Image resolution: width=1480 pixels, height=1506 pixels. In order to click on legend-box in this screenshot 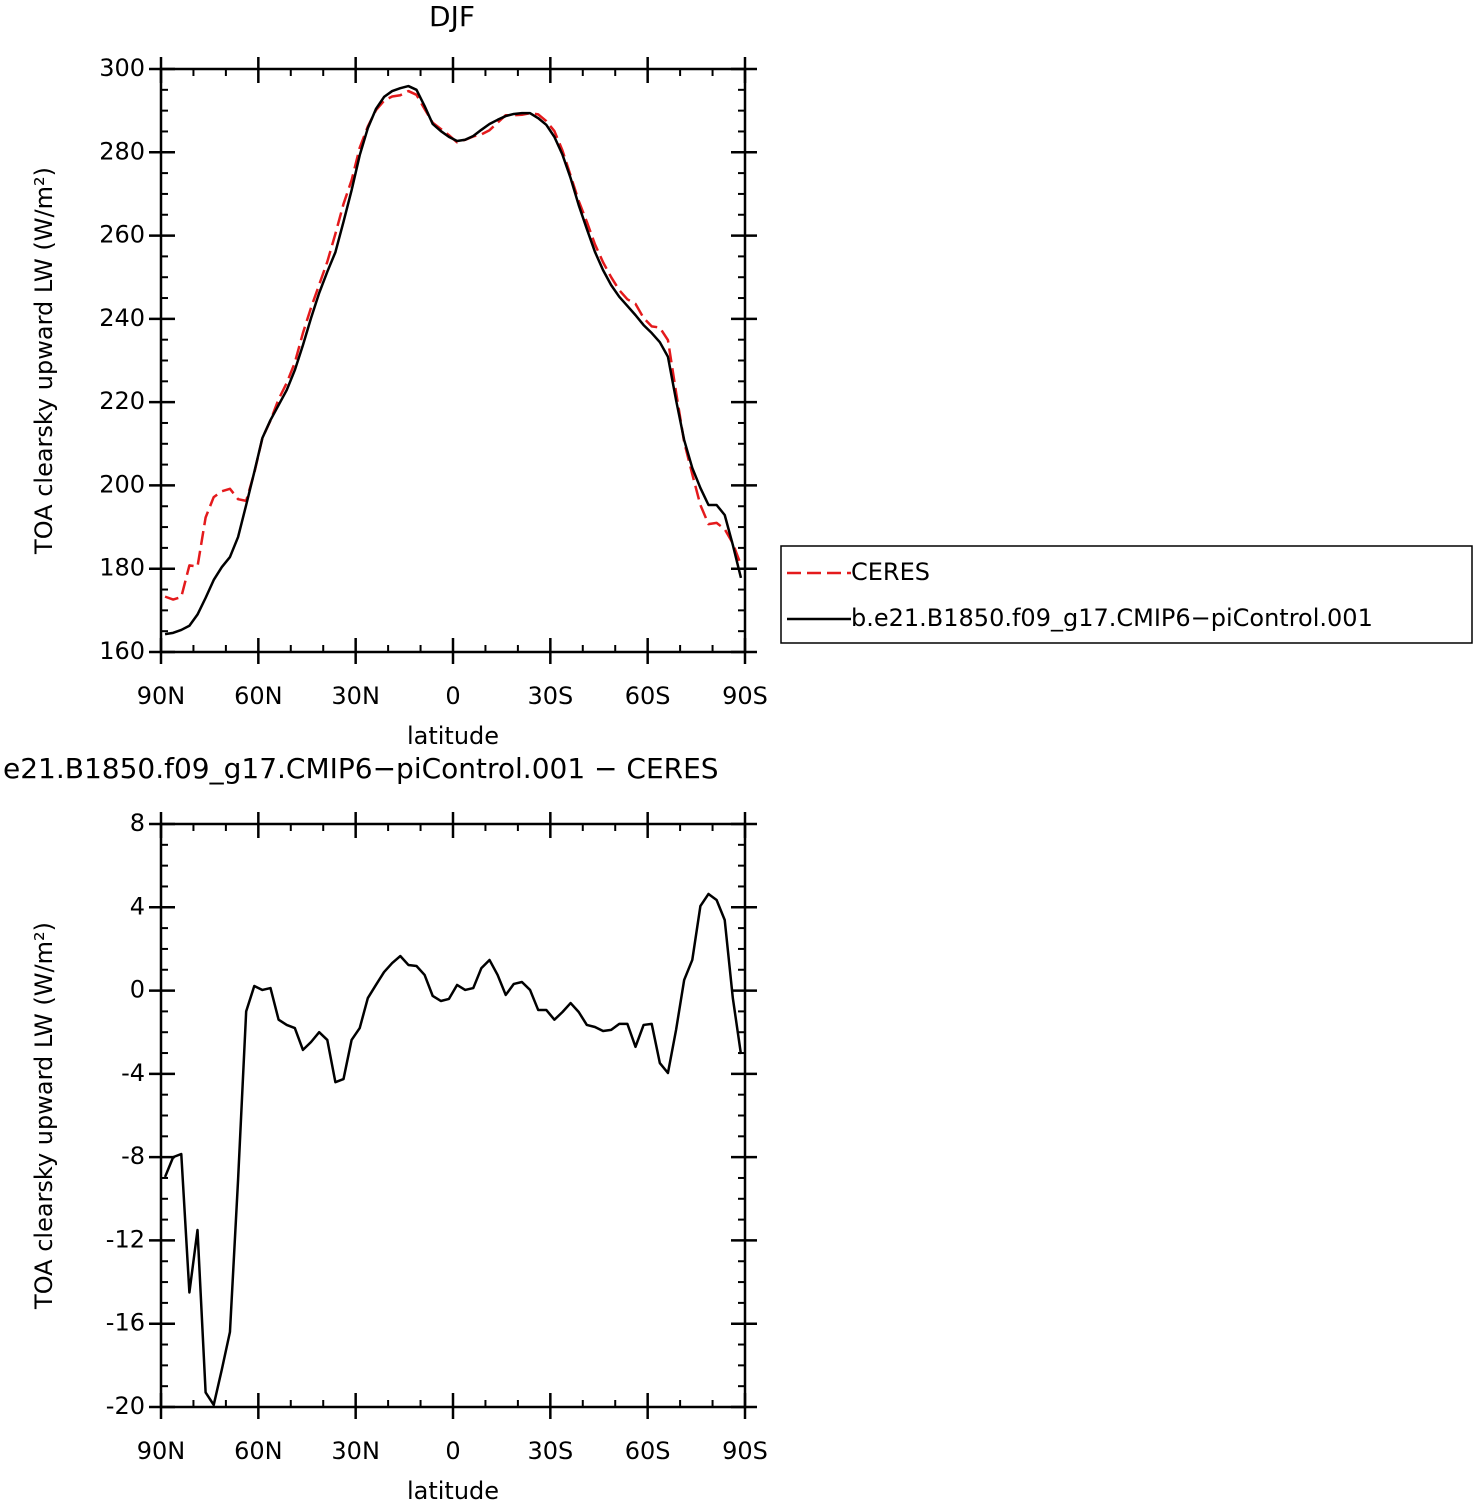, I will do `click(1126, 594)`.